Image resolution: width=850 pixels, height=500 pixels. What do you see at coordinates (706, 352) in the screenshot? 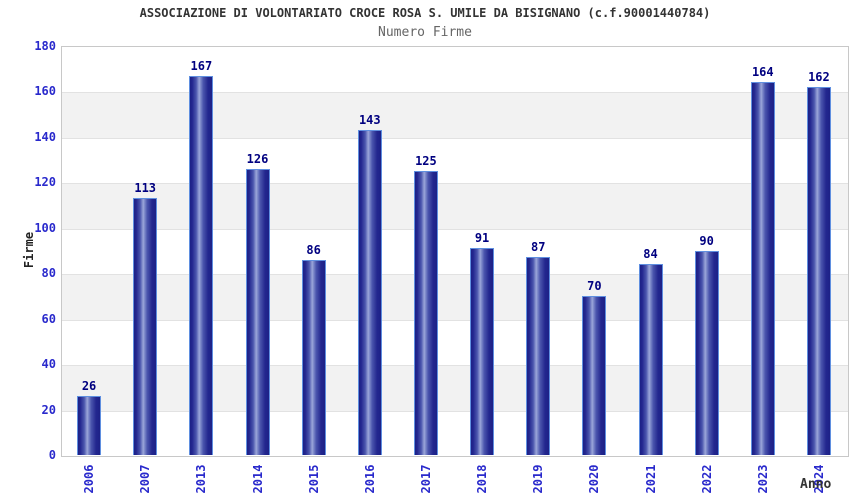
I see `bar-2022` at bounding box center [706, 352].